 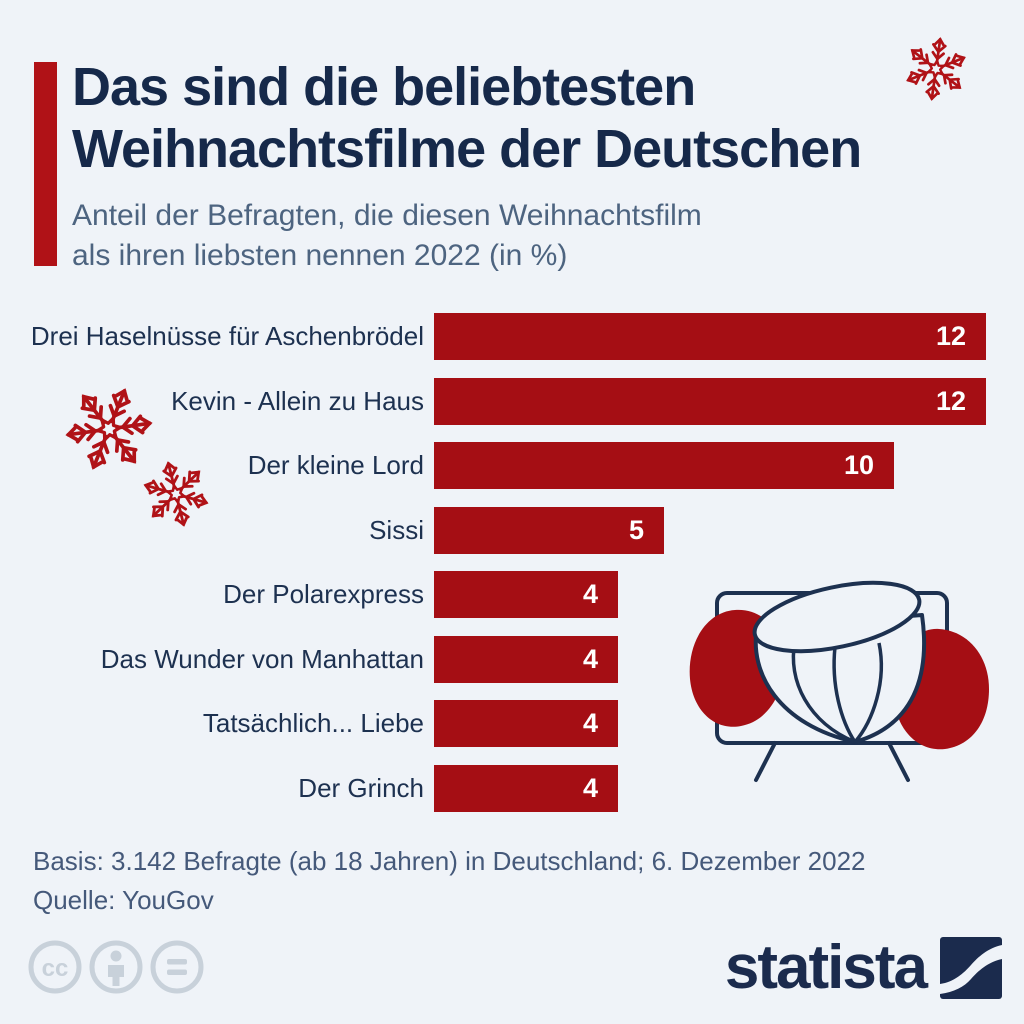 I want to click on bar: 5, so click(x=549, y=530).